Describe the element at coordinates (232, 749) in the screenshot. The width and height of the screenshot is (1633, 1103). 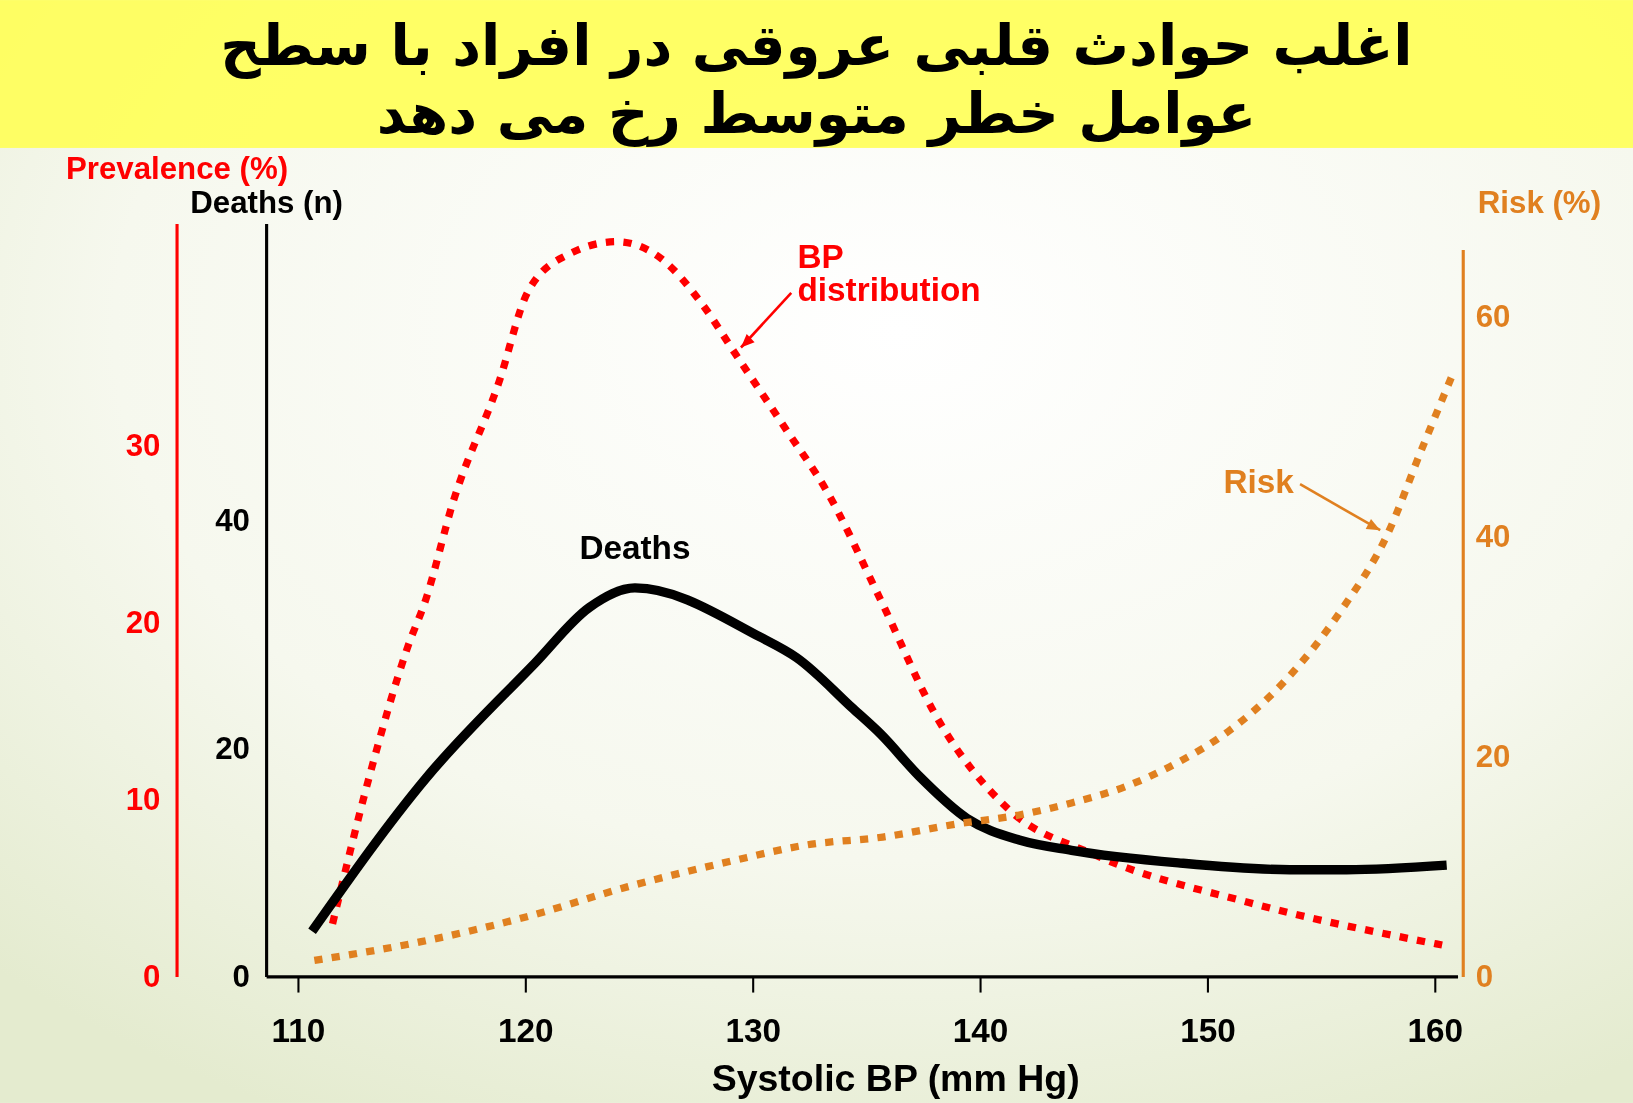
I see `y2-tick-label: 20` at that location.